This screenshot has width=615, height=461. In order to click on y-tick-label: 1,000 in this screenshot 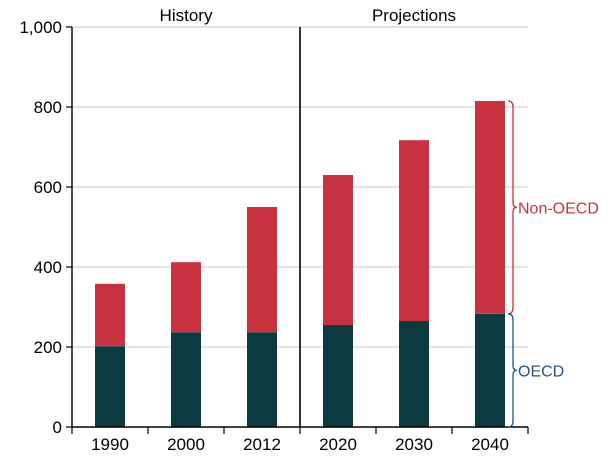, I will do `click(40, 27)`.